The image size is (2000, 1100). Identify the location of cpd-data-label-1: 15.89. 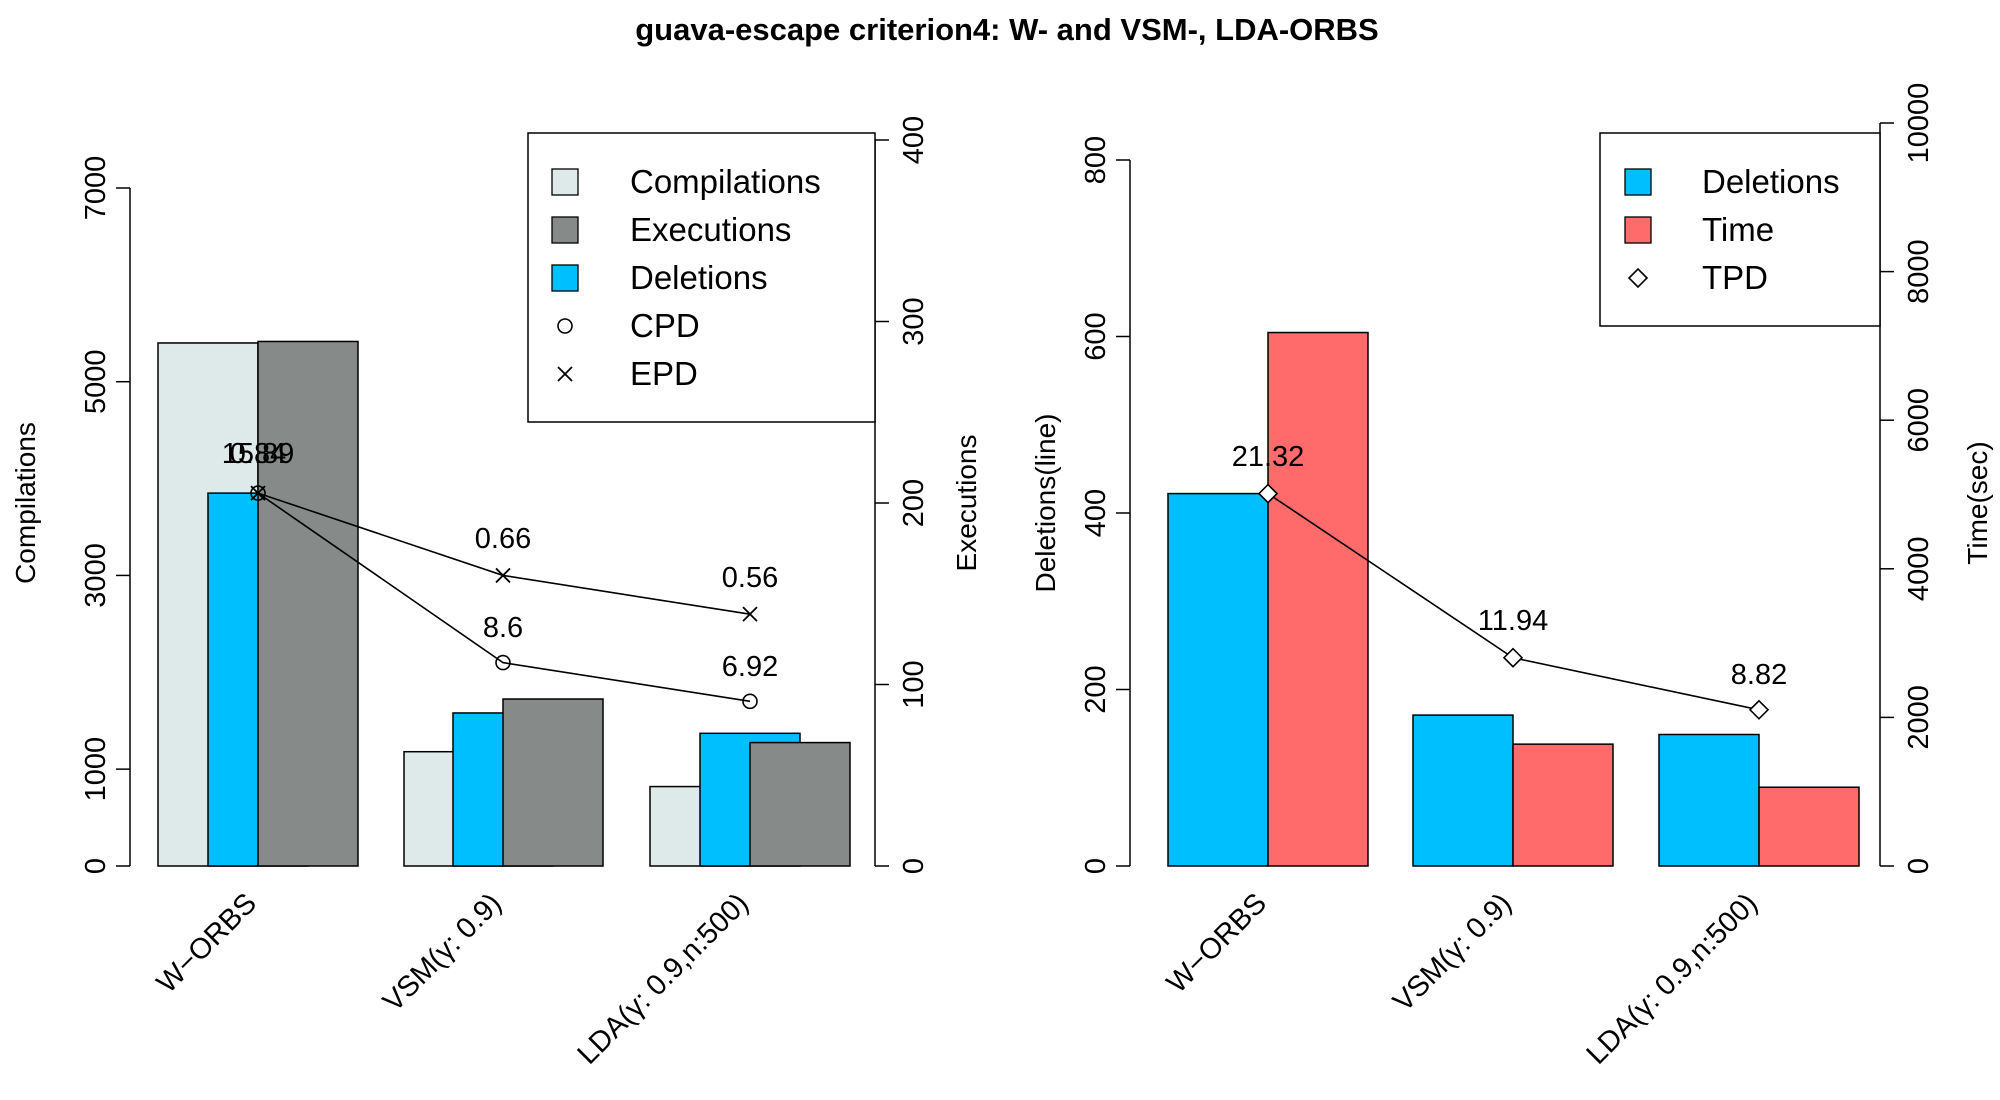
(258, 454).